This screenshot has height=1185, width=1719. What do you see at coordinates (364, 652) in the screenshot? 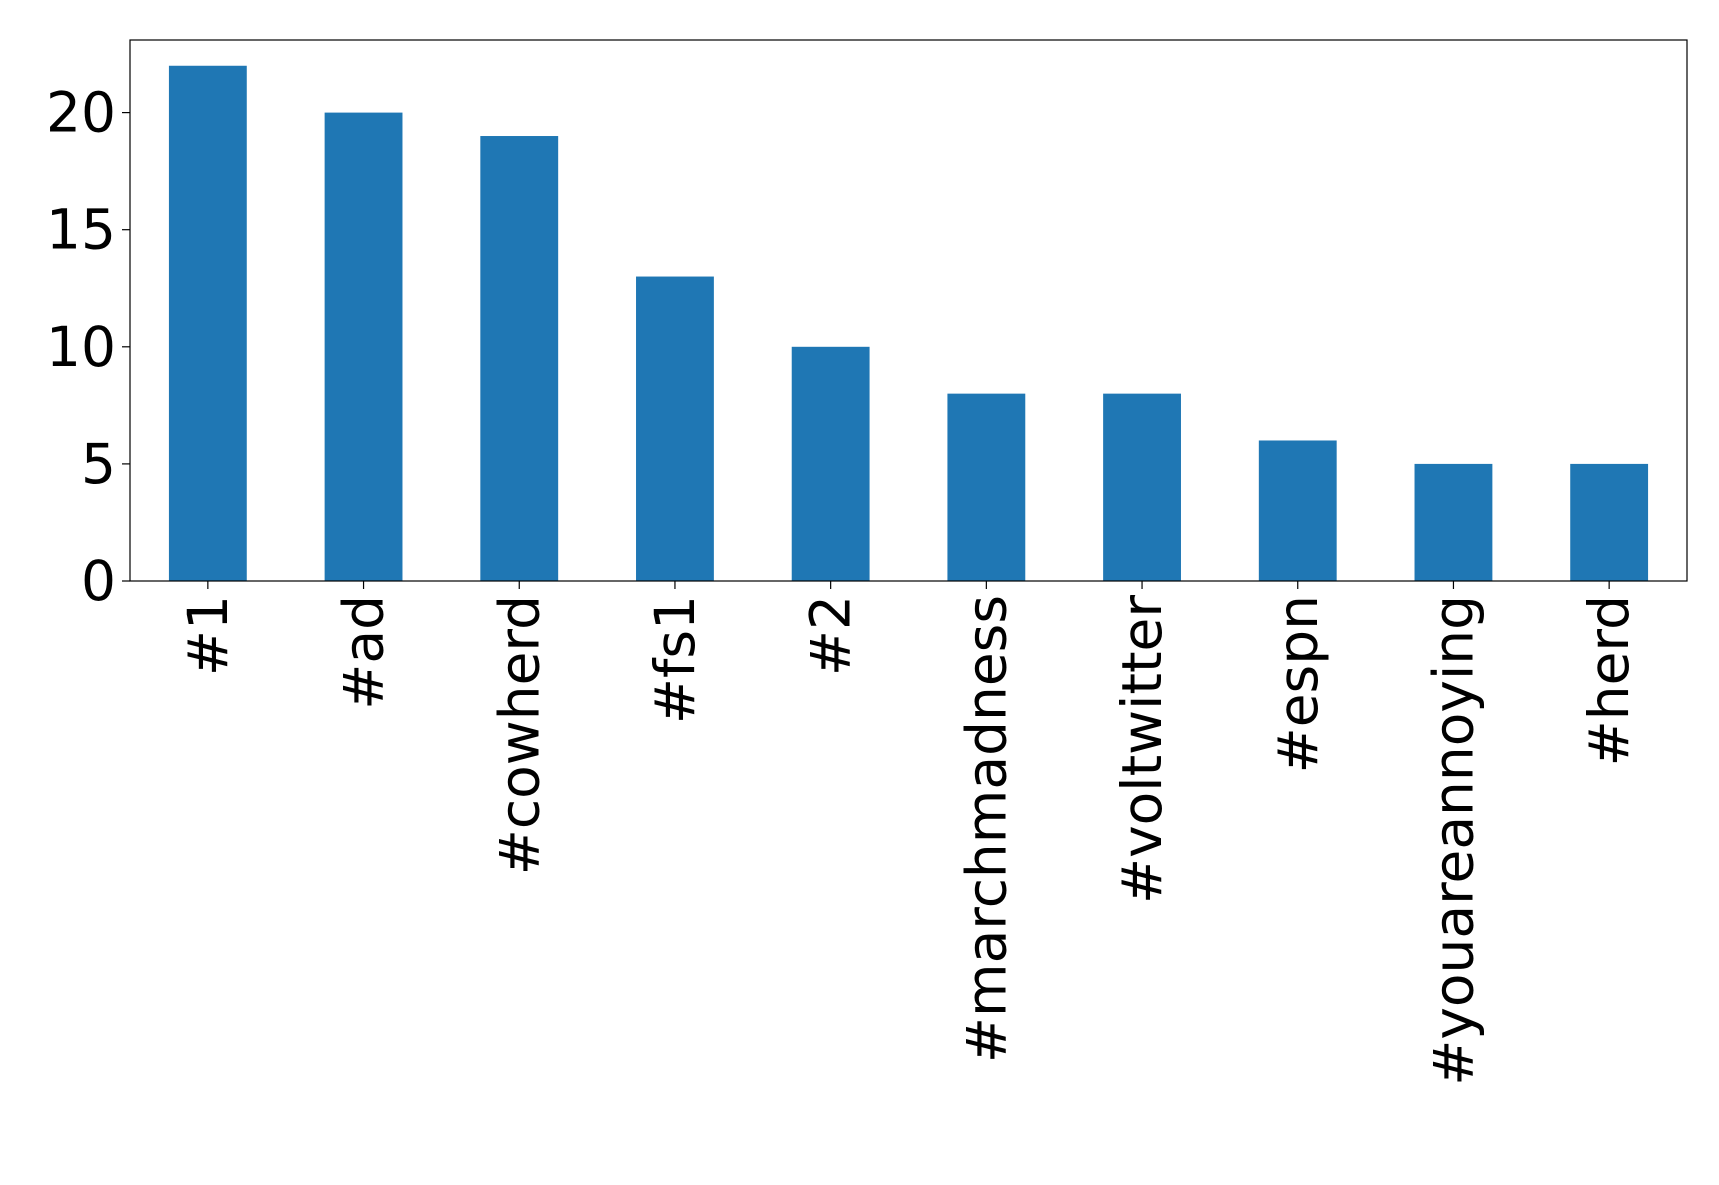
I see `x-tick-label: #ad` at bounding box center [364, 652].